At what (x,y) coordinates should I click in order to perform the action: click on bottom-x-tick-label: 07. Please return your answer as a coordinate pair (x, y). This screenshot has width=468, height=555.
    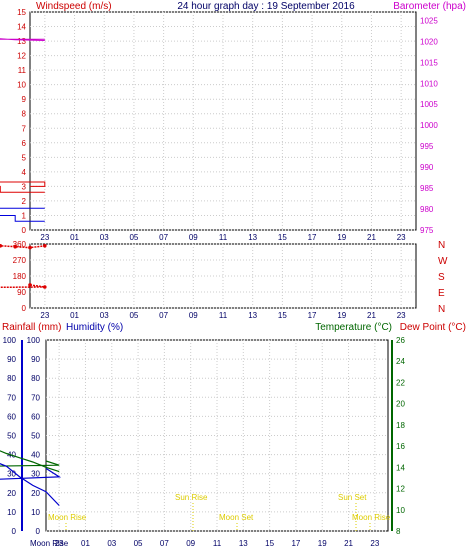
    Looking at the image, I should click on (164, 543).